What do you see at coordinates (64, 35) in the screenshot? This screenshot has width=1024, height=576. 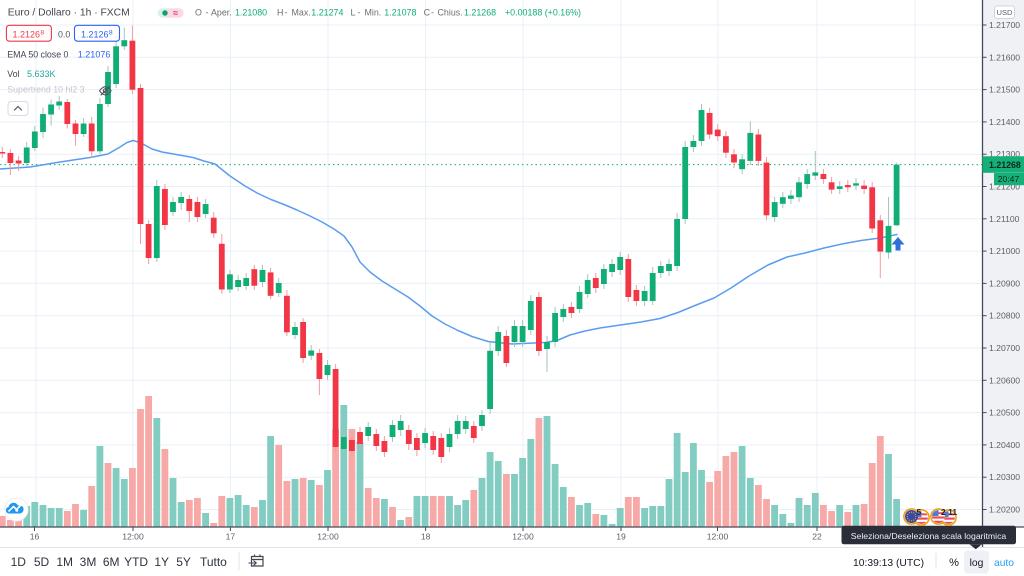 I see `svg-text: 0.0` at bounding box center [64, 35].